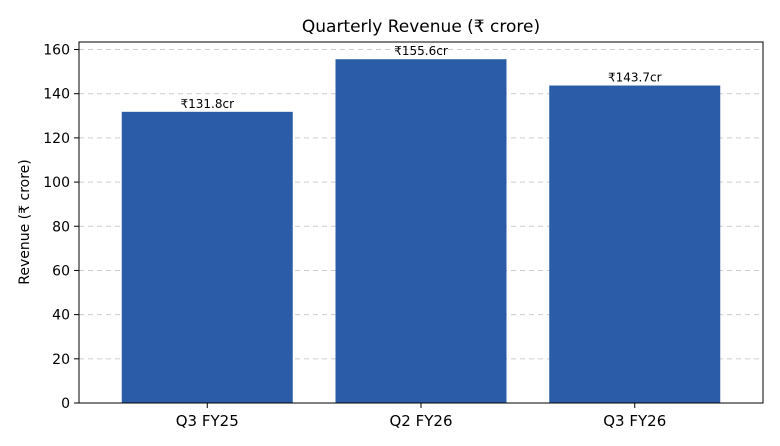  What do you see at coordinates (56, 139) in the screenshot?
I see `y-tick-label-120: 120` at bounding box center [56, 139].